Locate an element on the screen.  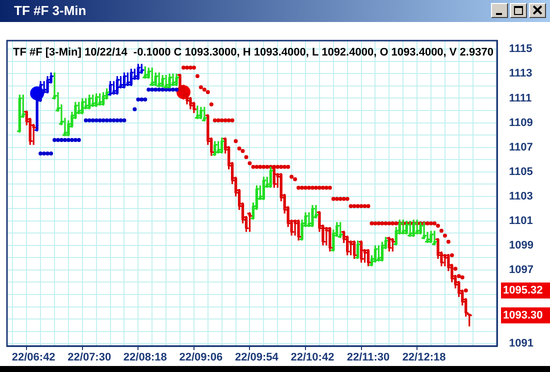
x-tick-label: 22/11:30 is located at coordinates (368, 358).